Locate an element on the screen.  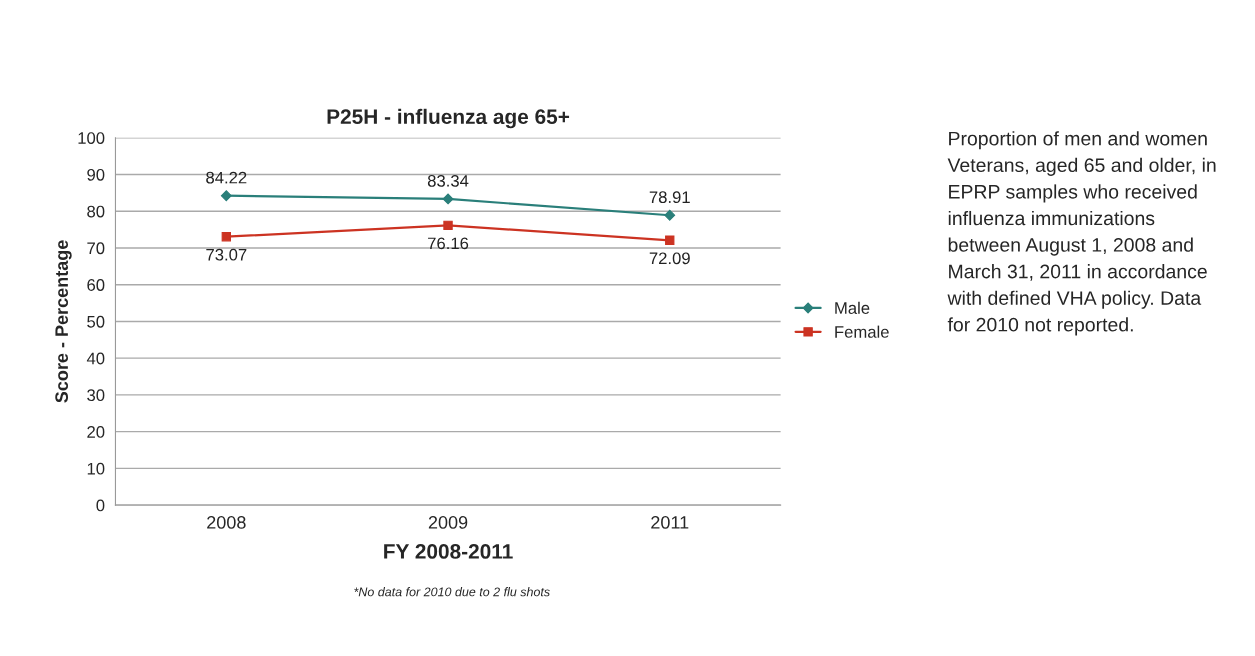
x-axis-title: FY 2008-2011 is located at coordinates (448, 551).